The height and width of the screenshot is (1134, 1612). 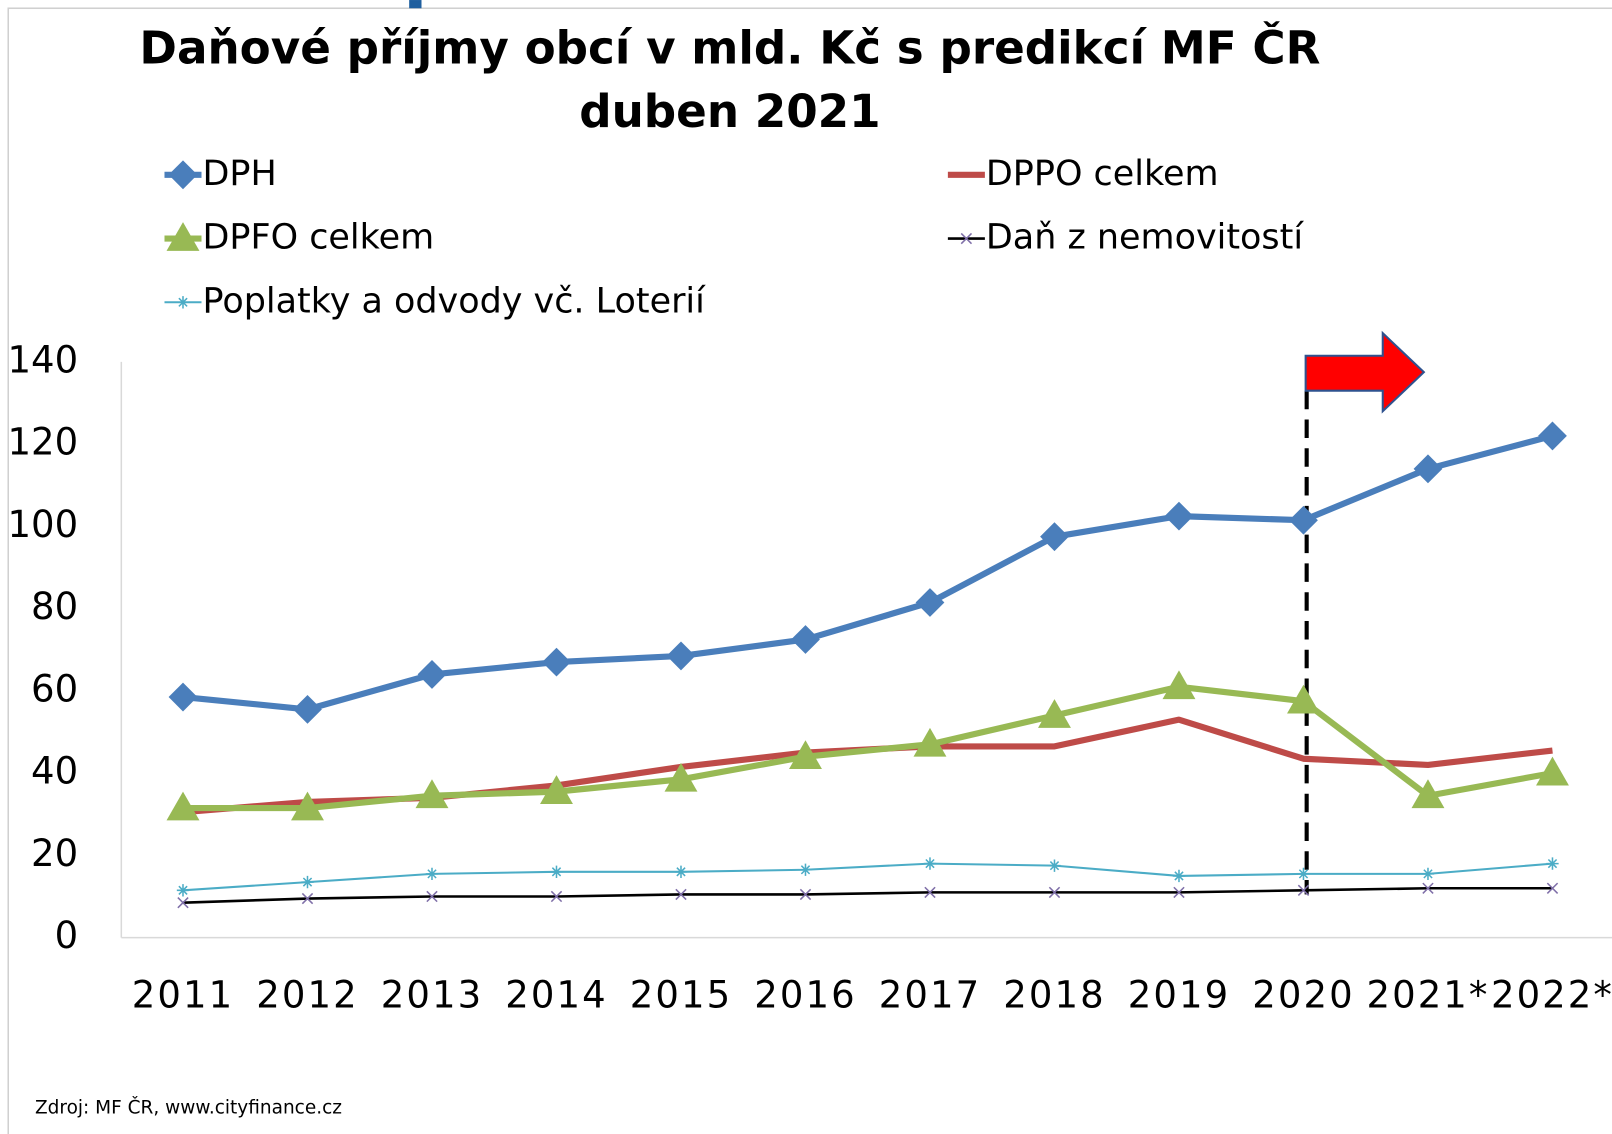 I want to click on x-tick-label: 2012, so click(x=307, y=995).